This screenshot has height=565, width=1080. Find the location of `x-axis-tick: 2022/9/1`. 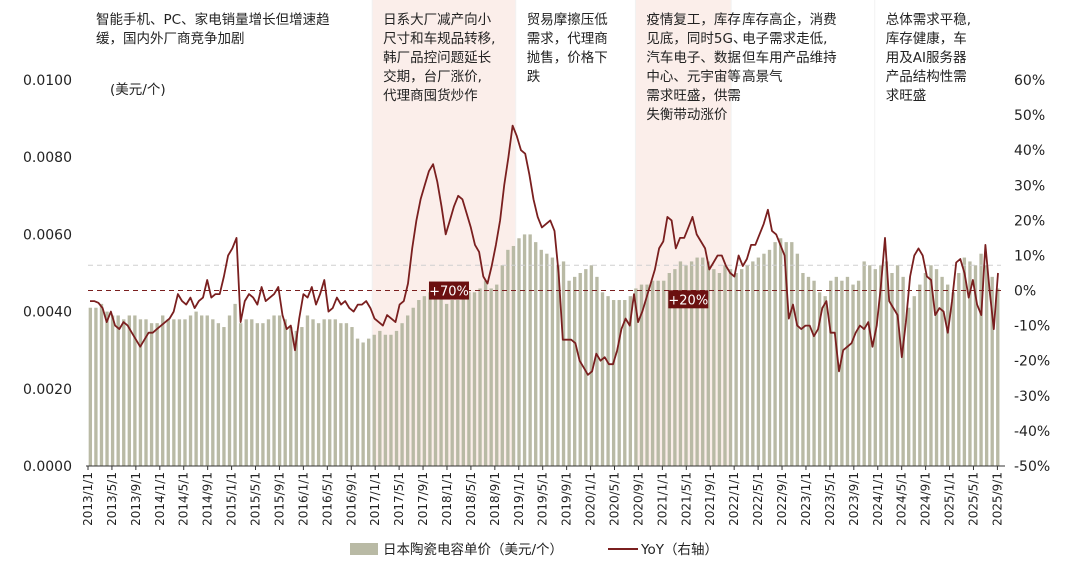

x-axis-tick: 2022/9/1 is located at coordinates (782, 499).